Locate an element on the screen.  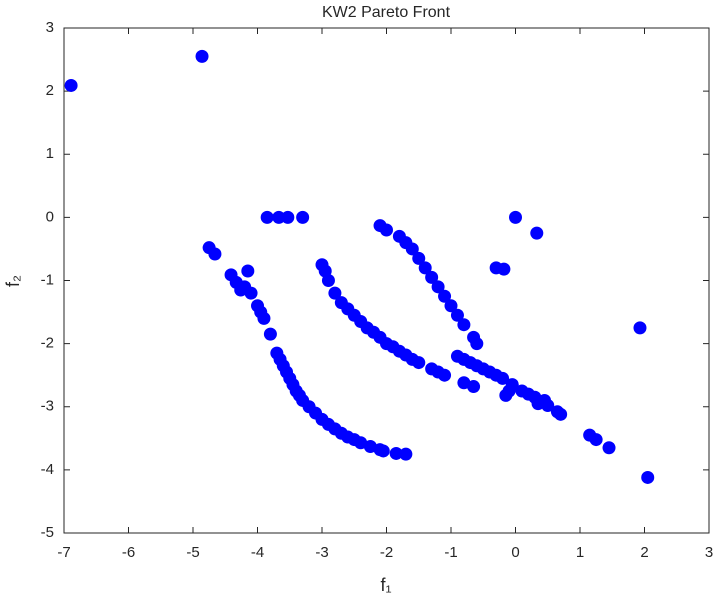
x-tick-label: -4 is located at coordinates (257, 552).